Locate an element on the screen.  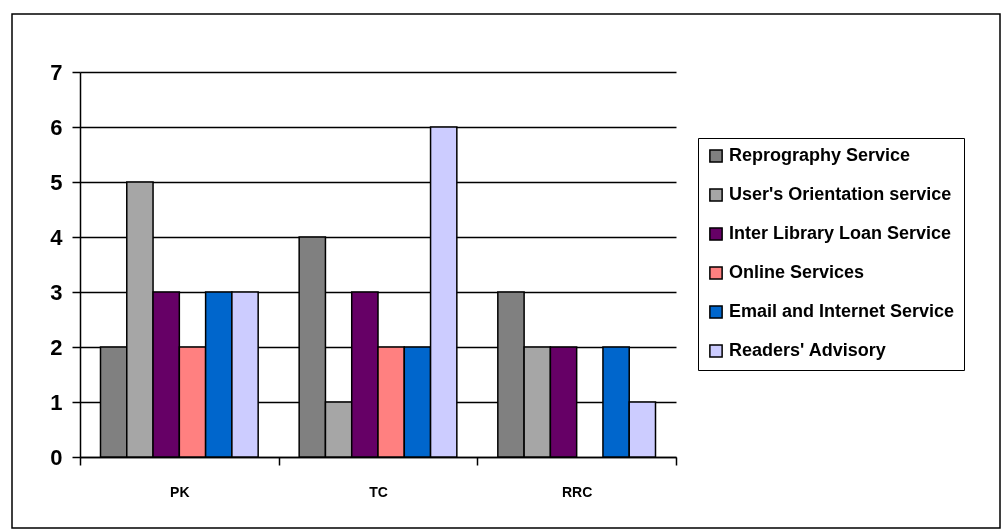
x-tick-label: TC is located at coordinates (378, 491).